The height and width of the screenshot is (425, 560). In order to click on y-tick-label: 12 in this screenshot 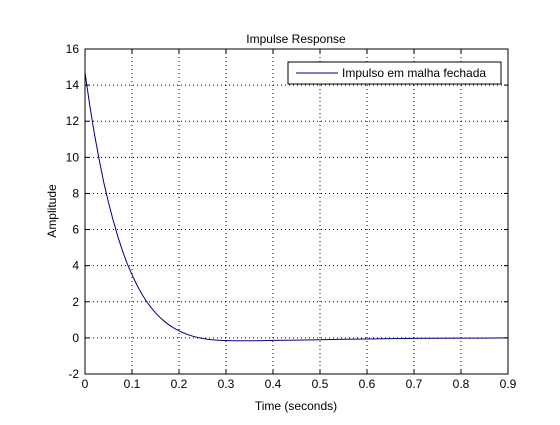, I will do `click(73, 121)`.